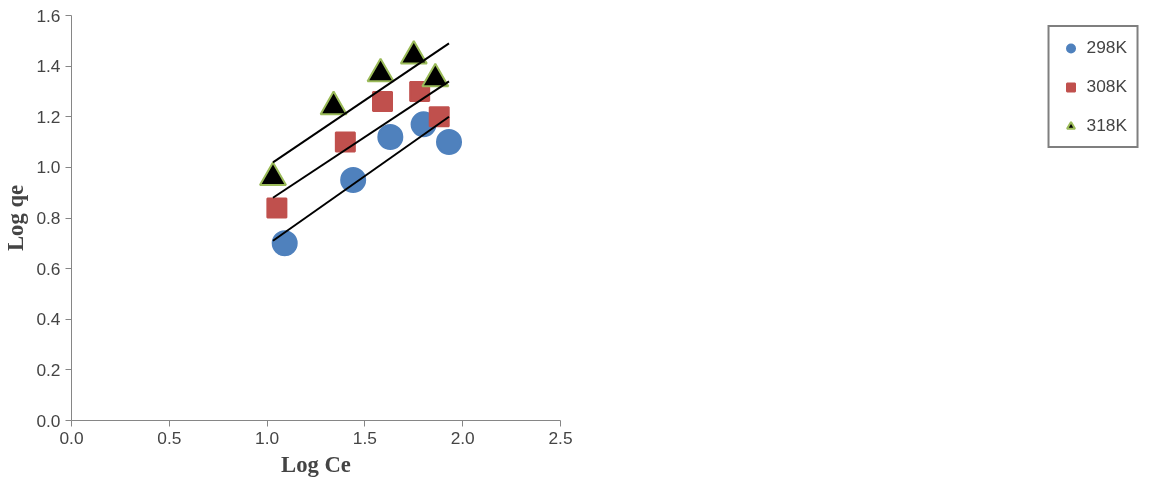  Describe the element at coordinates (48, 420) in the screenshot. I see `y-tick-label: 0.0` at that location.